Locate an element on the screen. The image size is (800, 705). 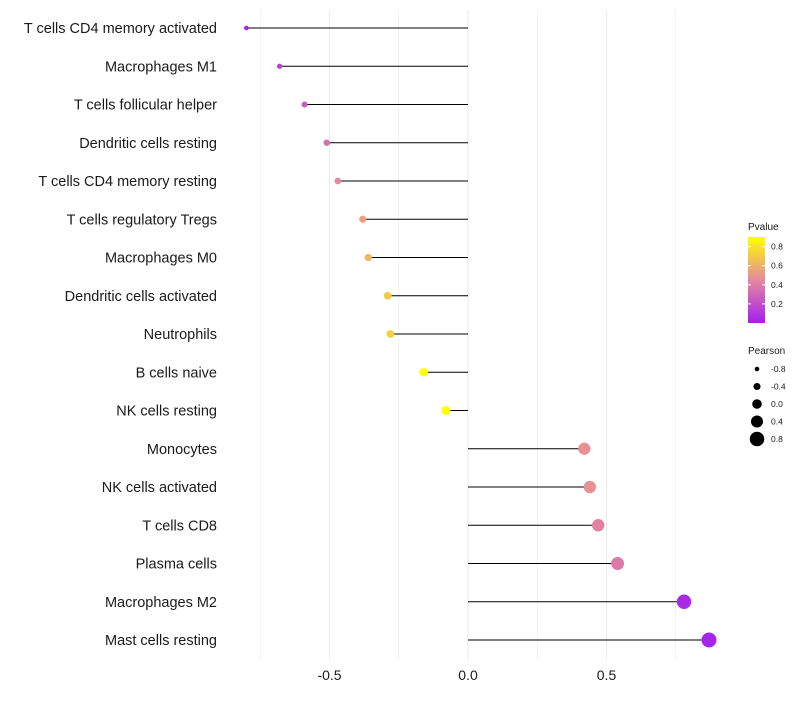
pvalue-legend-label: 0.8 is located at coordinates (777, 247).